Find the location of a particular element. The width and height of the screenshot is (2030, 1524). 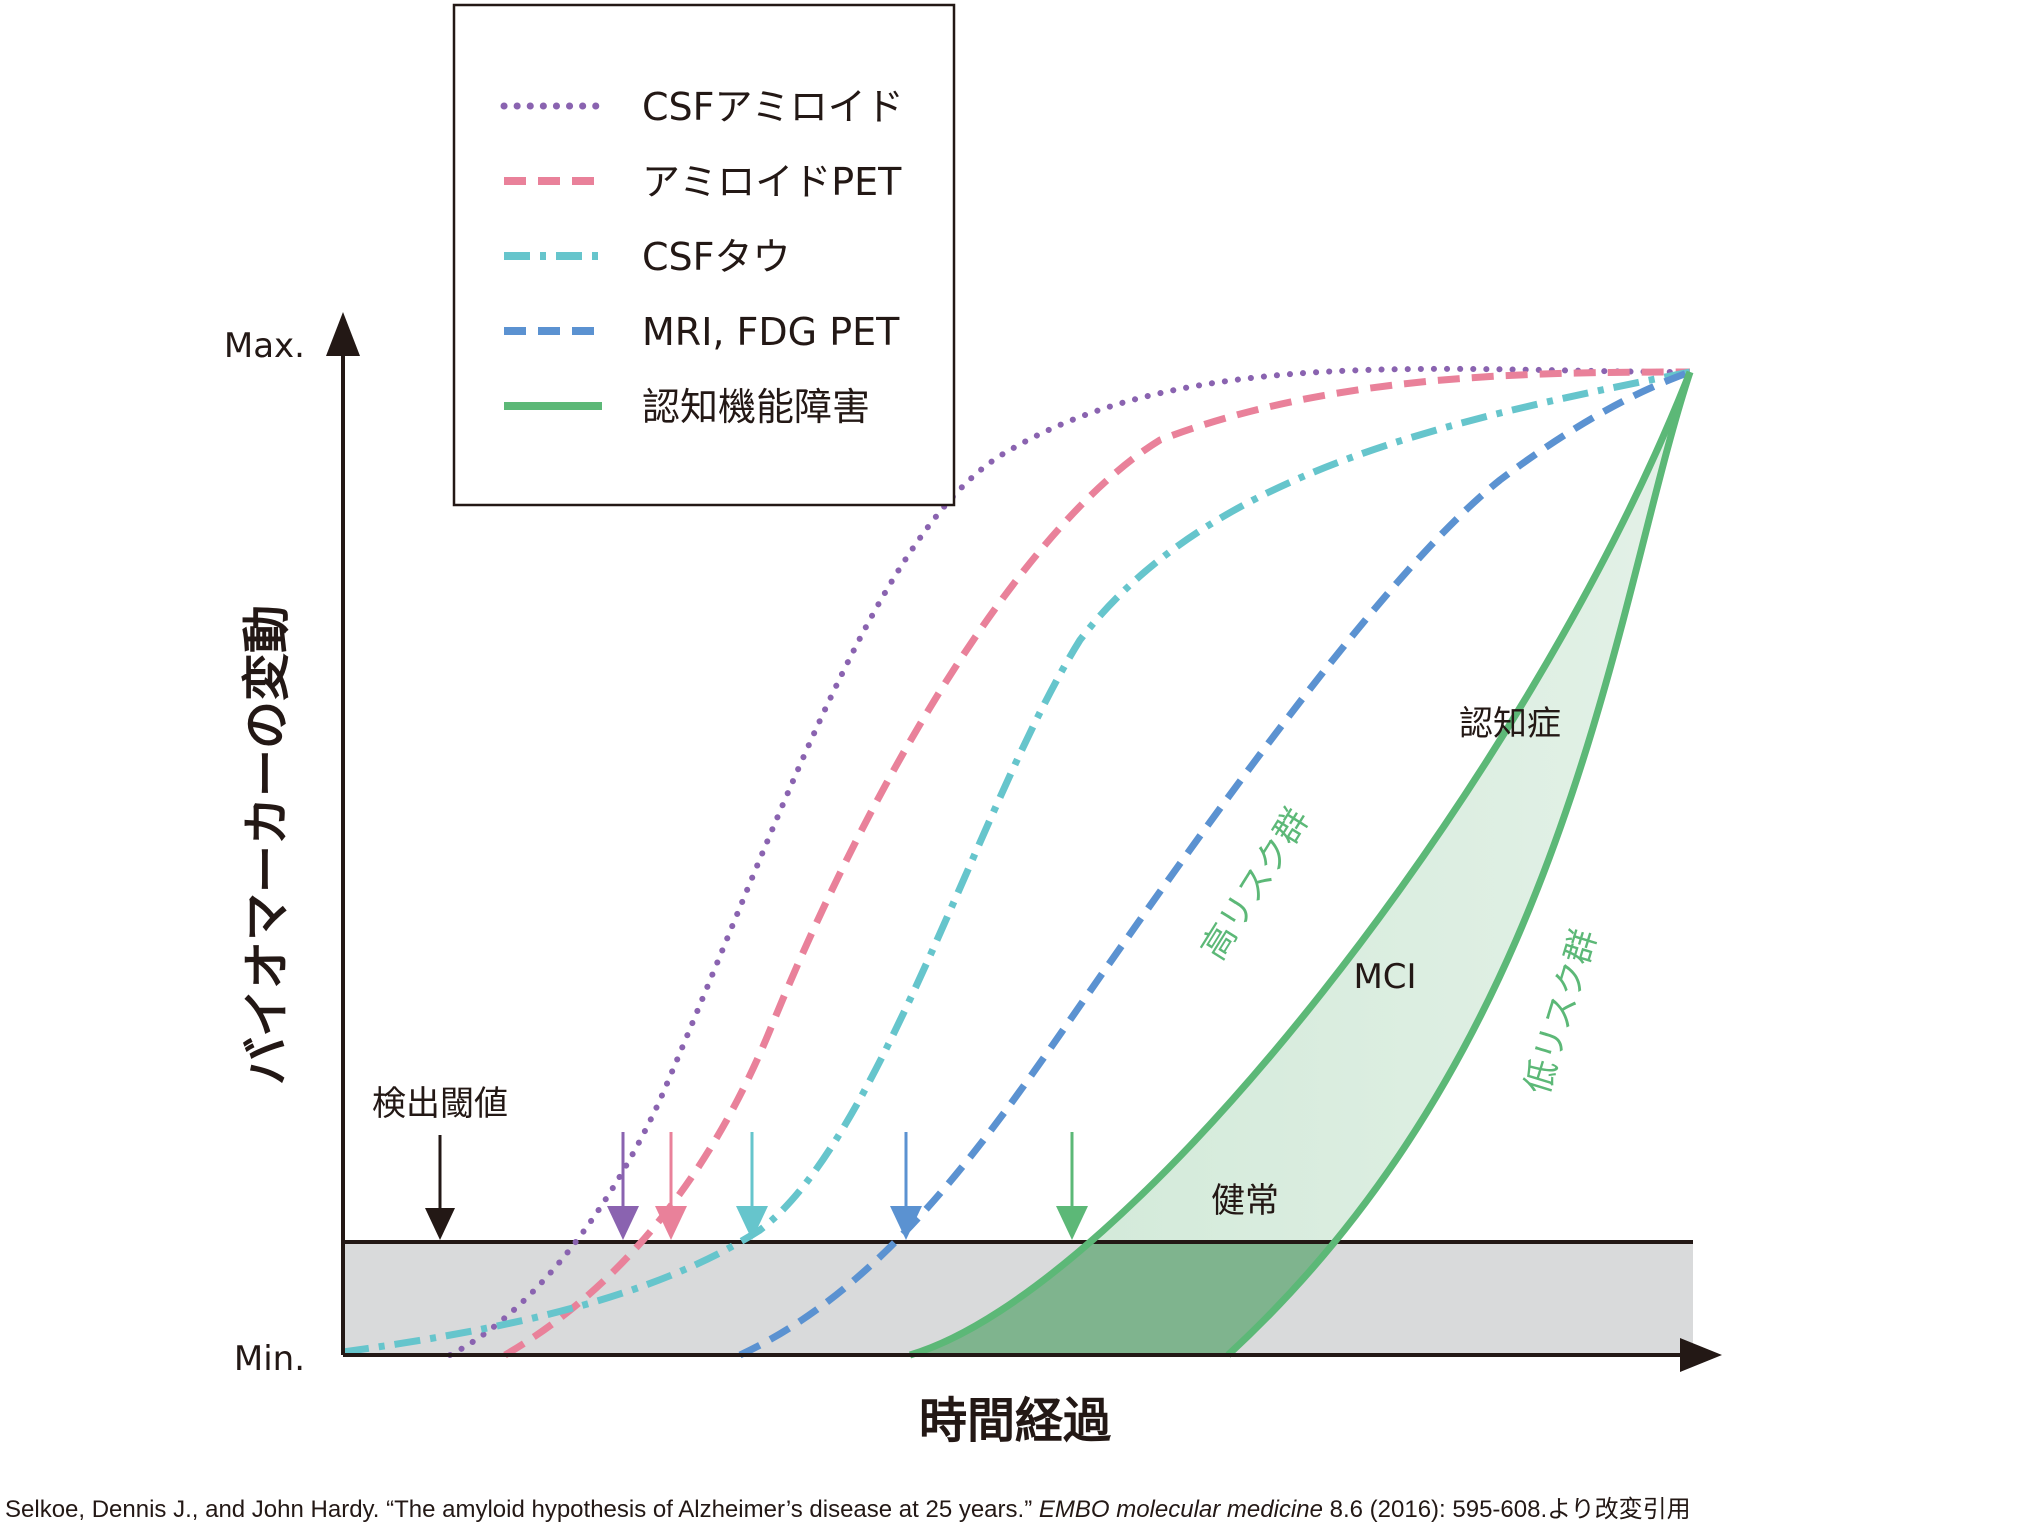

csf-amyloid-arrow is located at coordinates (623, 1186).